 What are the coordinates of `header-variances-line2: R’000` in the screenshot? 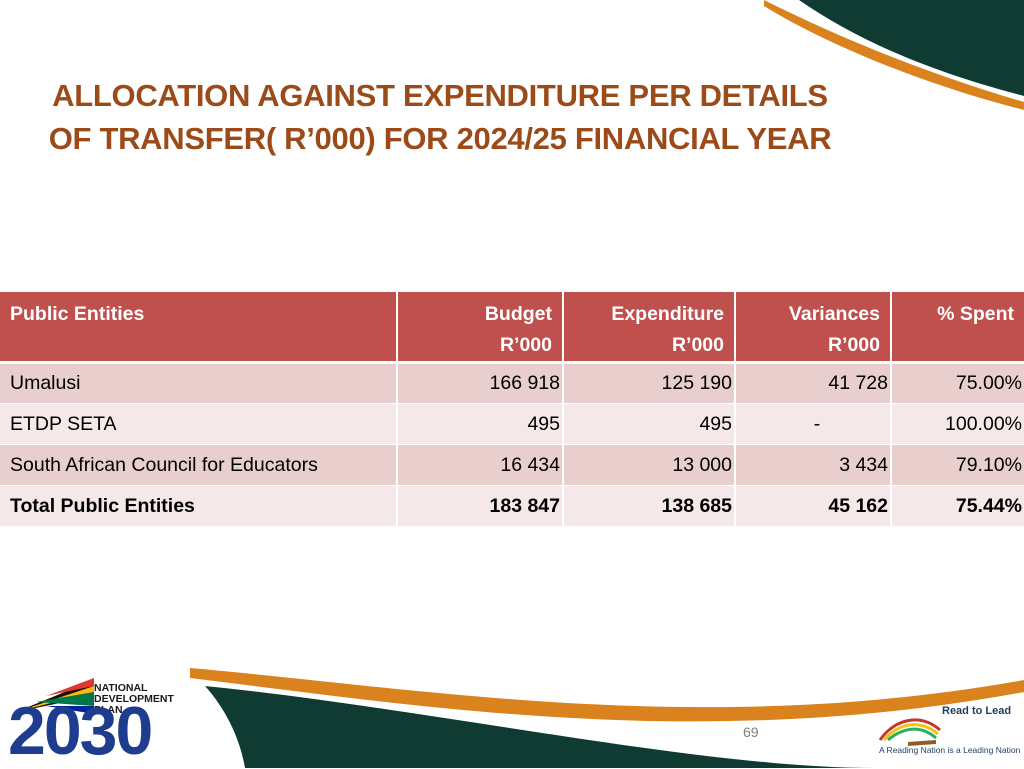 It's located at (853, 345).